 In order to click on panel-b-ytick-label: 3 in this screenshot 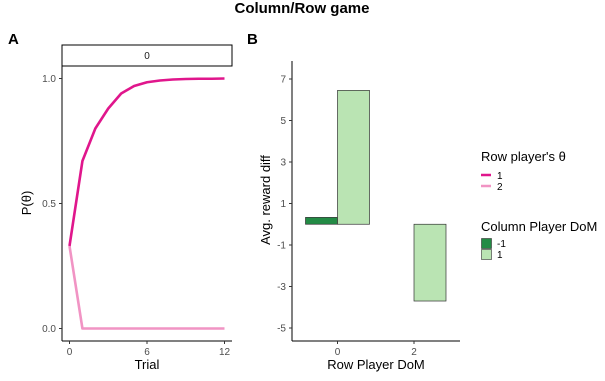, I will do `click(283, 163)`.